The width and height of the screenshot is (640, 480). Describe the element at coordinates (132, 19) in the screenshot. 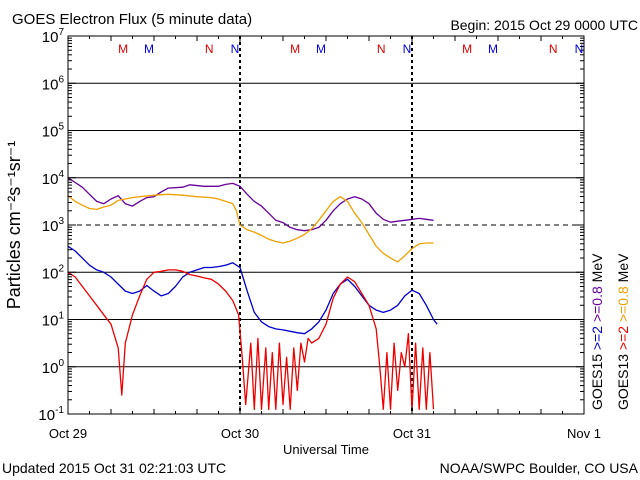

I see `chart-title: GOES Electron Flux (5 minute data)` at that location.